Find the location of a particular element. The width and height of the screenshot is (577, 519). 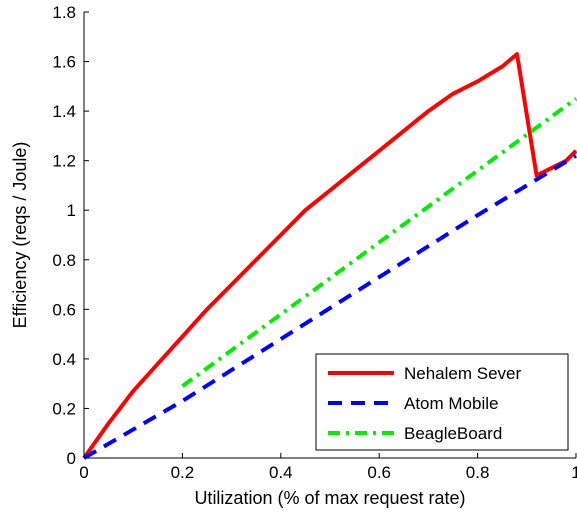

legend-label-3: BeagleBoard is located at coordinates (453, 433).